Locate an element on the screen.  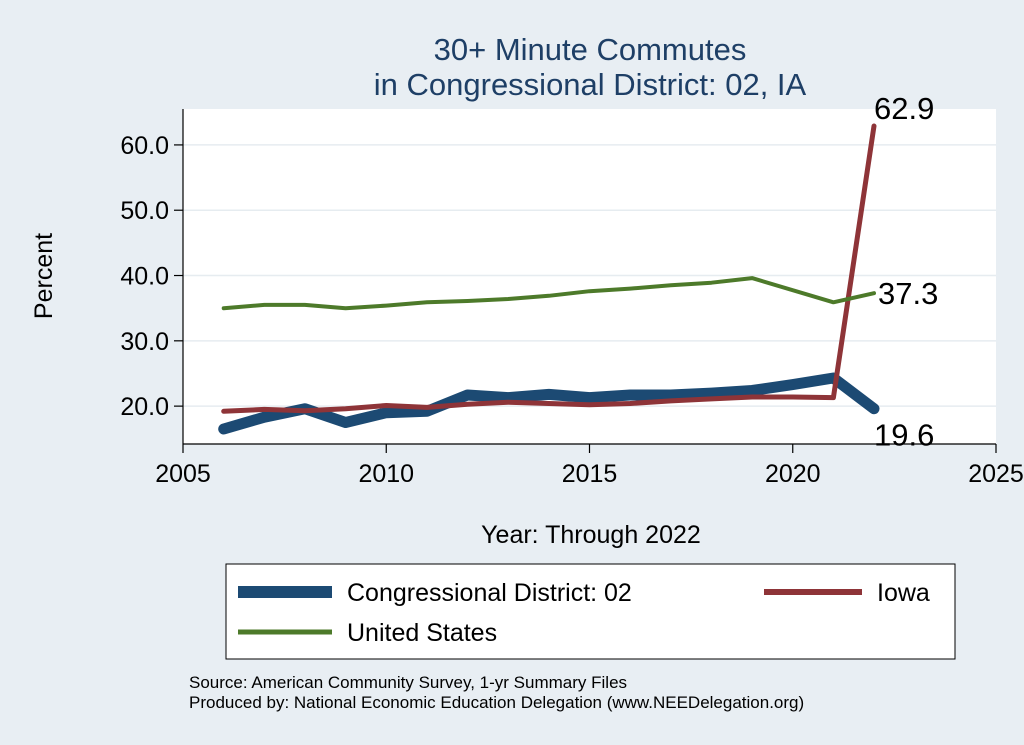
x-tick-label-0: 2005 is located at coordinates (183, 474).